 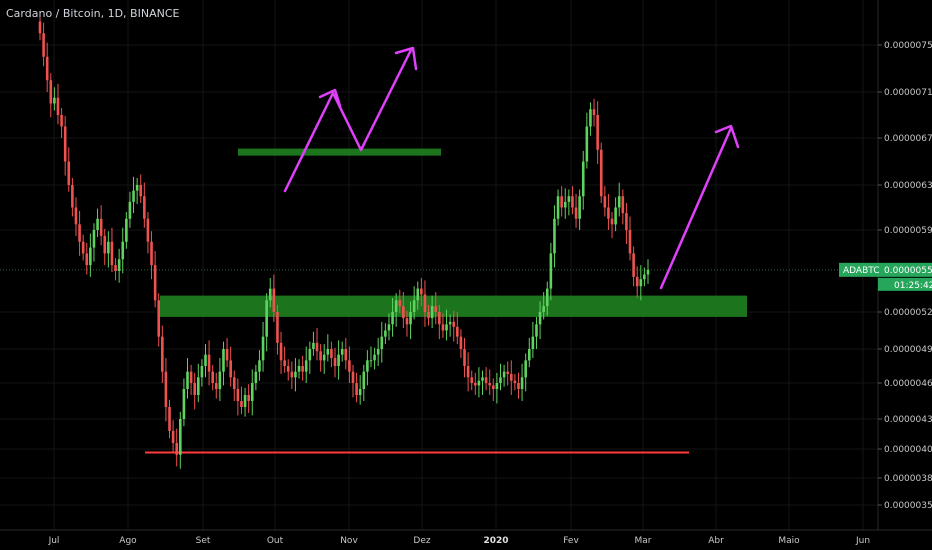 What do you see at coordinates (716, 541) in the screenshot?
I see `x-tick-label: Abr` at bounding box center [716, 541].